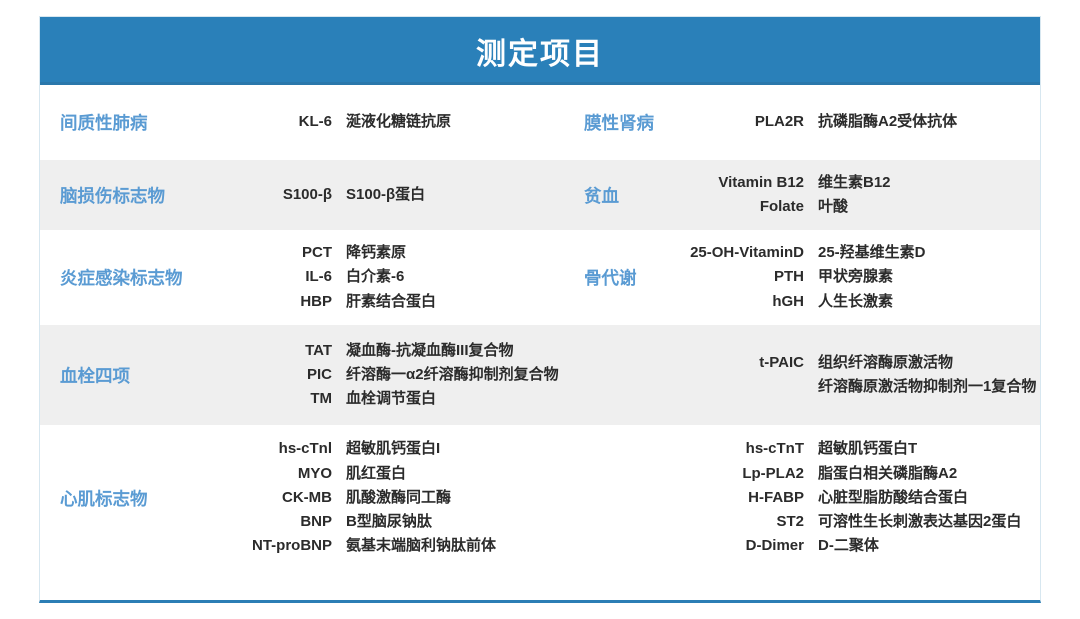 The image size is (1080, 619). I want to click on item-description-group: 组织纤溶酶原激活物纤溶酶原激活物抑制剂一1复合物, so click(920, 375).